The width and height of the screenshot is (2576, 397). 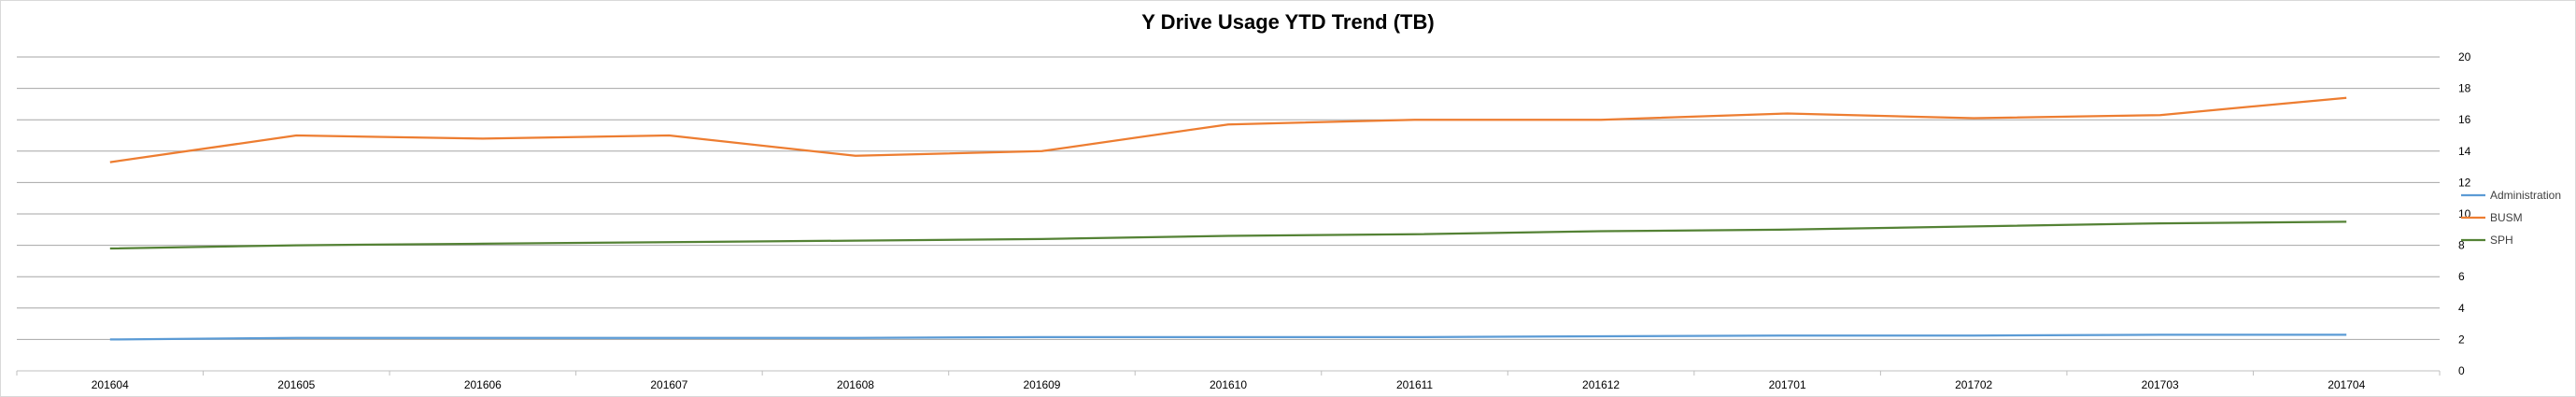 I want to click on x-tick-label: 201702, so click(x=1974, y=384).